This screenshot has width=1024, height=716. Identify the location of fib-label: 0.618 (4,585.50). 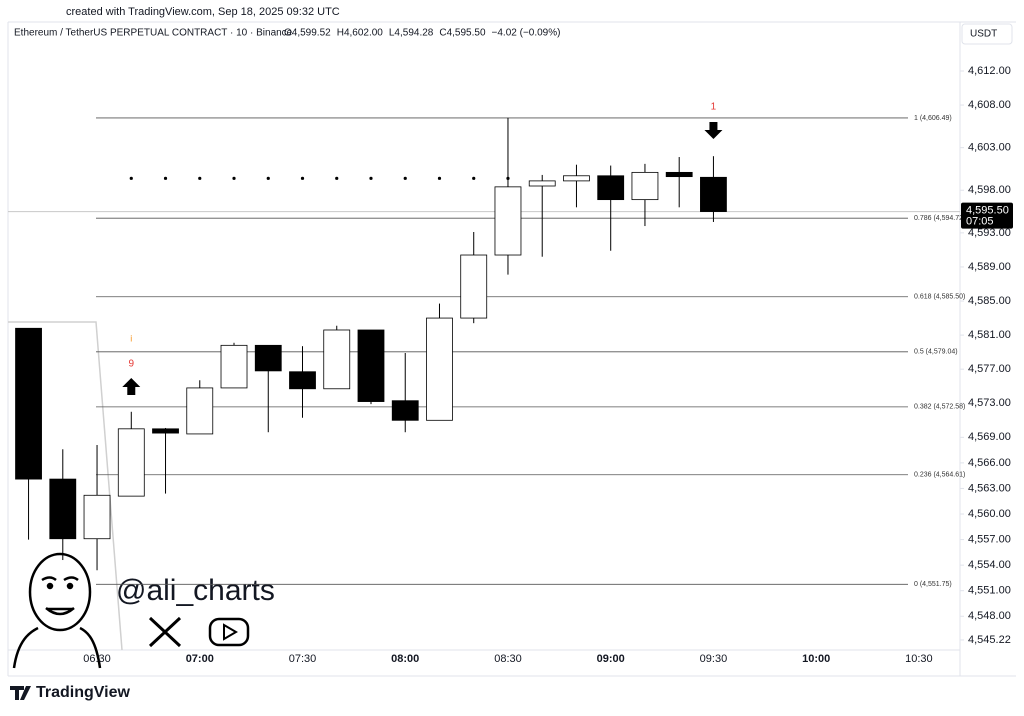
(939, 297).